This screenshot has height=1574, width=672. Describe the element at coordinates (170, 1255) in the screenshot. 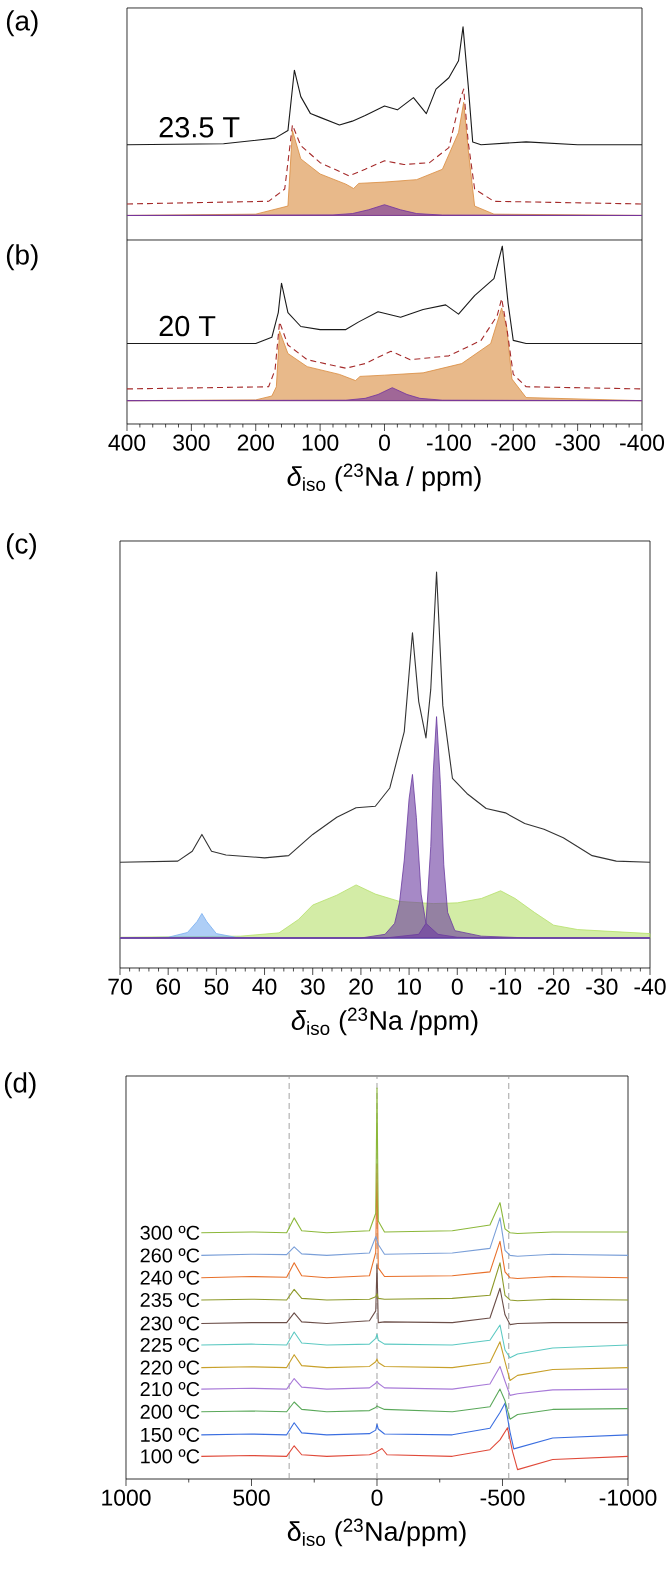

I see `series-label: 260 ºC` at that location.